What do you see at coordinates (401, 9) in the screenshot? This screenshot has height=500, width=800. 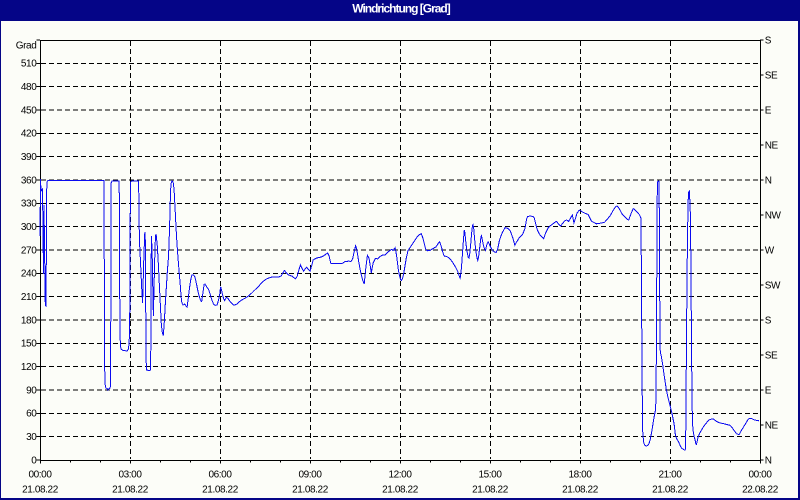 I see `svg-text: Windrichtung [Grad]` at bounding box center [401, 9].